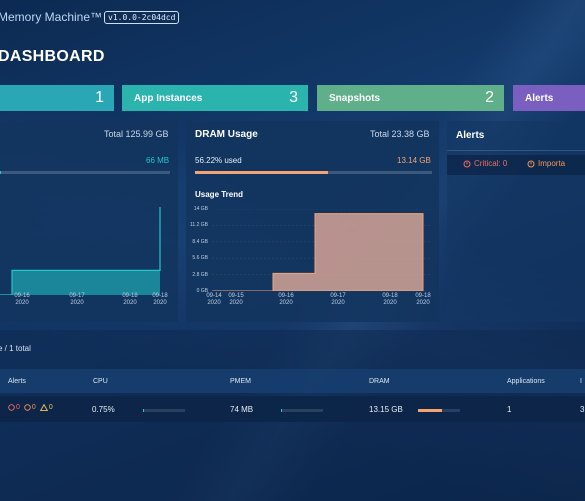 Image resolution: width=585 pixels, height=501 pixels. What do you see at coordinates (292, 17) in the screenshot?
I see `top-bar: Memory Machine™ v1.0.0-2c04dcd` at bounding box center [292, 17].